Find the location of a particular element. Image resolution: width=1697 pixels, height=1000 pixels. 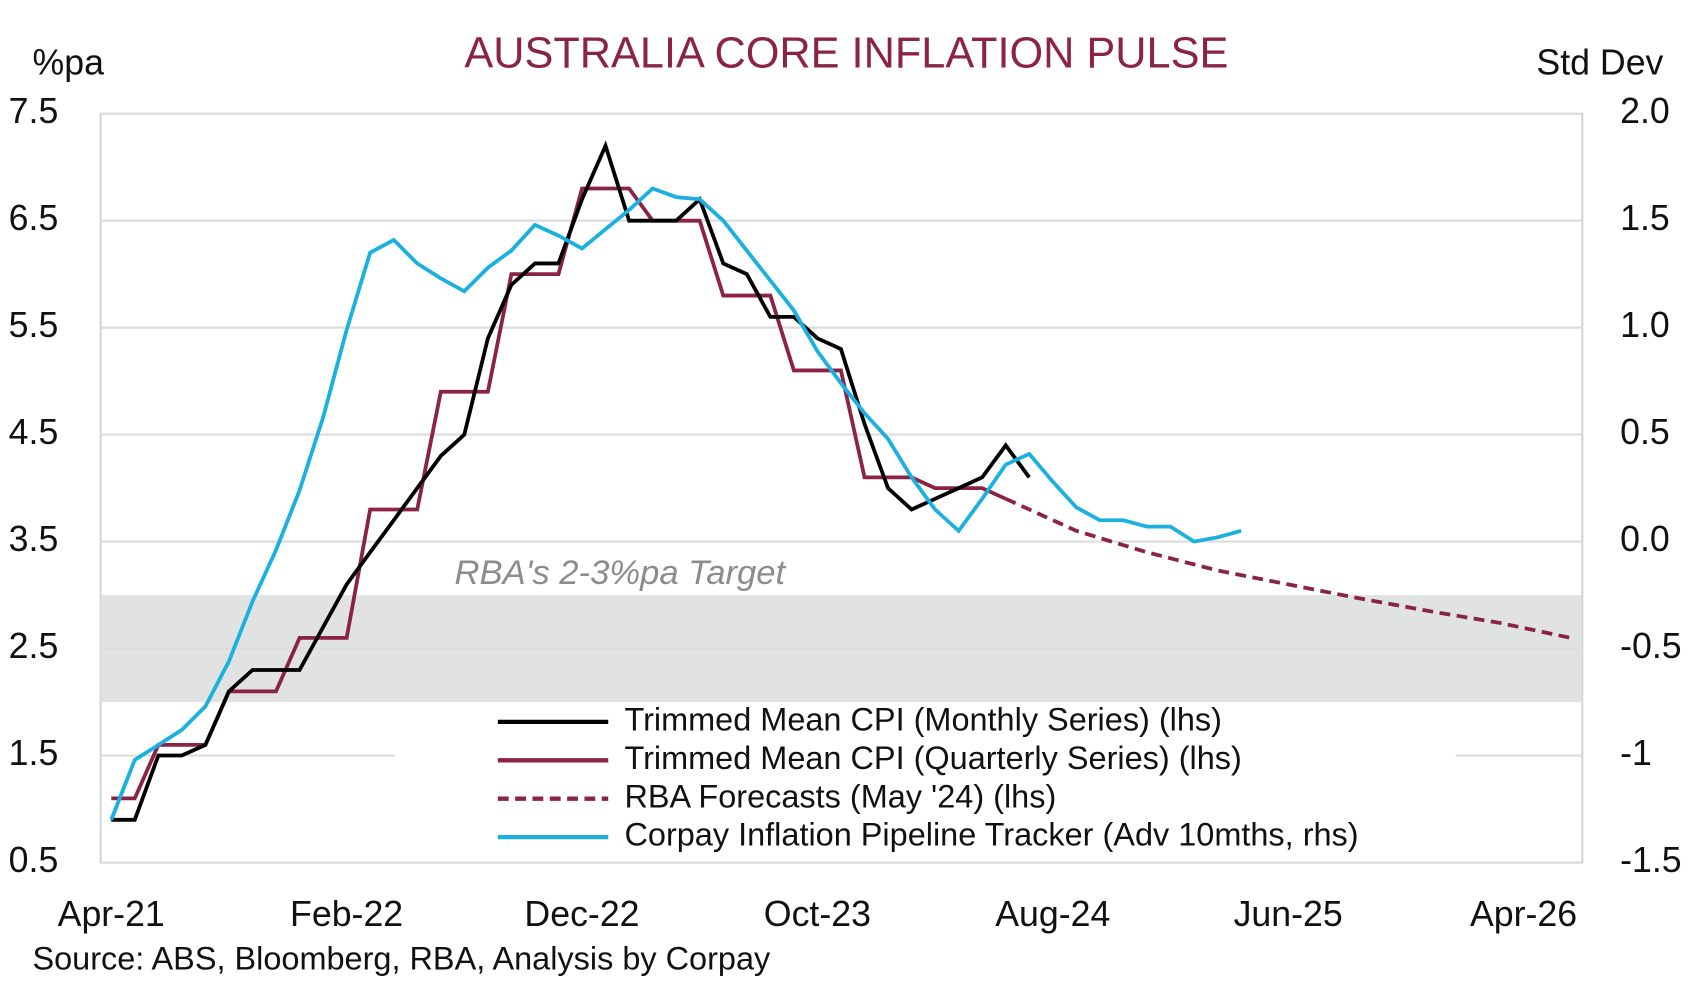

y-tick-label: 5.5 is located at coordinates (34, 325).